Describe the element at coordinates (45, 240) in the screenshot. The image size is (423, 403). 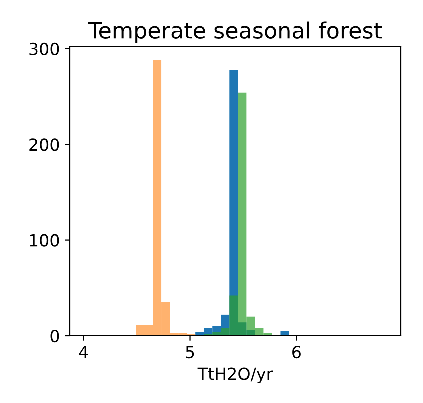
I see `y-tick-label: 100` at that location.